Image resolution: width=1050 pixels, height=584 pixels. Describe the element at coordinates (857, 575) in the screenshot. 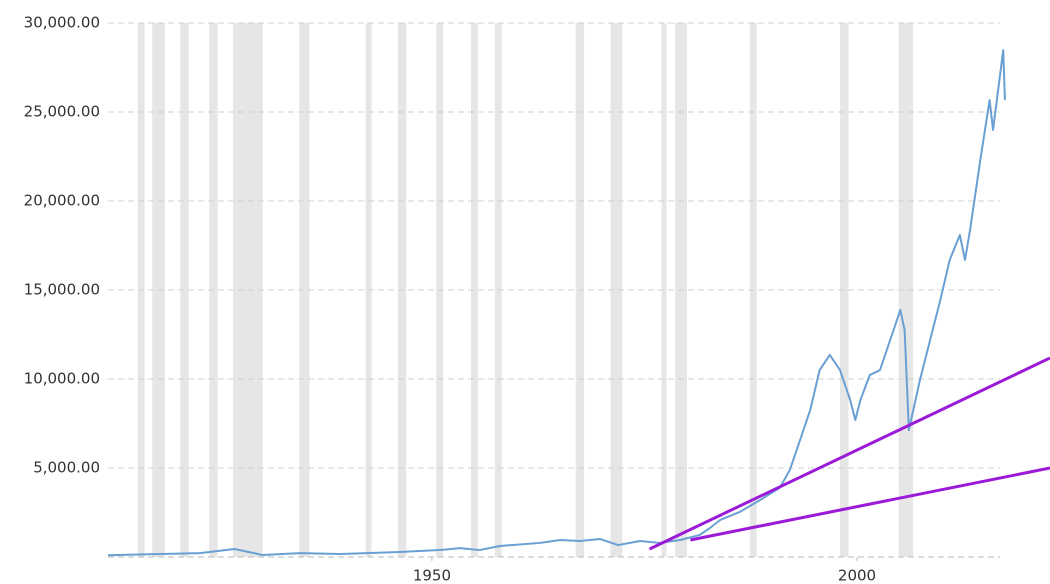

I see `x-tick-label: 2000` at that location.